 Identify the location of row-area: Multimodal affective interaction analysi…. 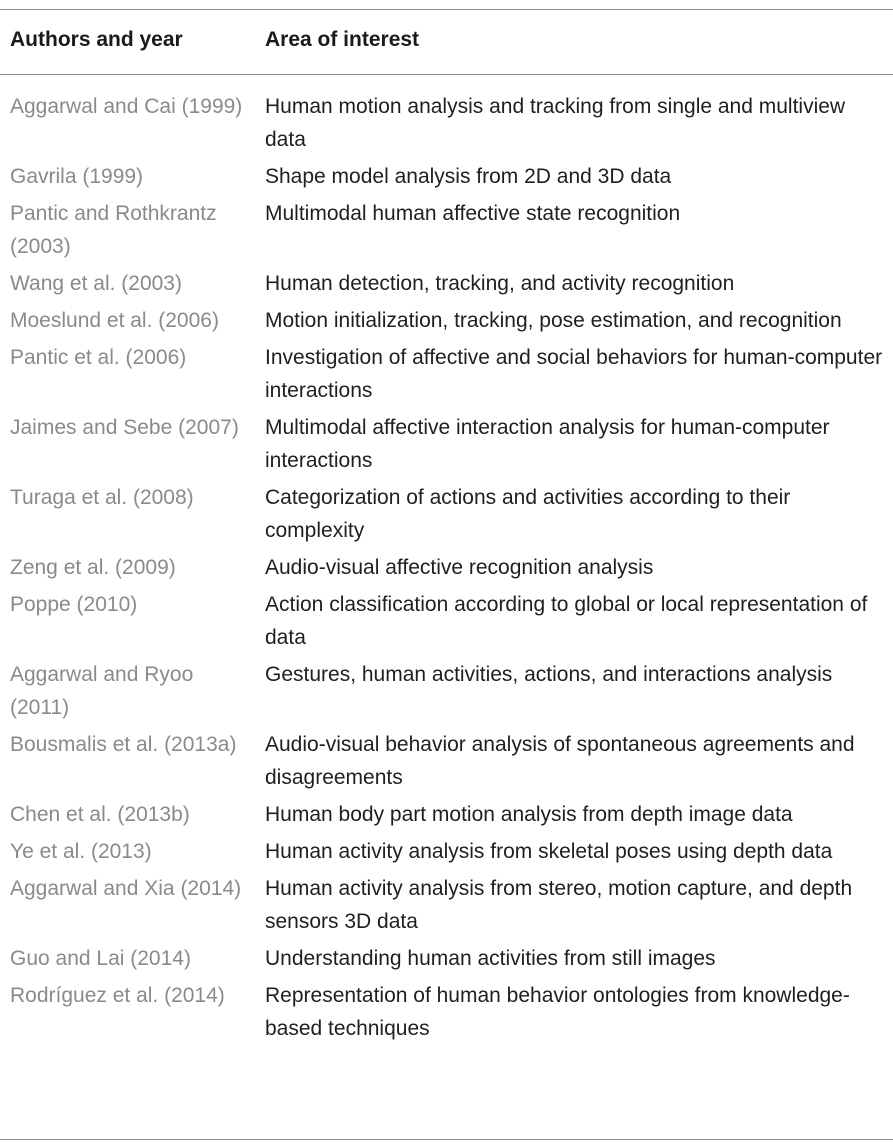
(547, 444).